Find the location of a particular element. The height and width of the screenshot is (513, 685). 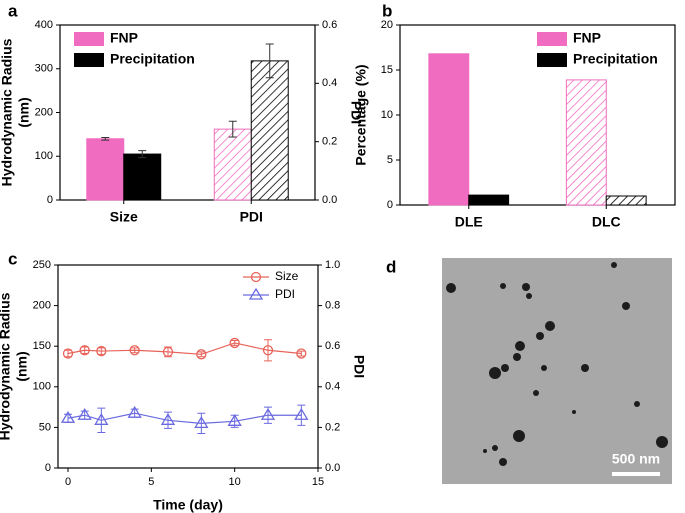

x-tick-label: DLE is located at coordinates (469, 222).